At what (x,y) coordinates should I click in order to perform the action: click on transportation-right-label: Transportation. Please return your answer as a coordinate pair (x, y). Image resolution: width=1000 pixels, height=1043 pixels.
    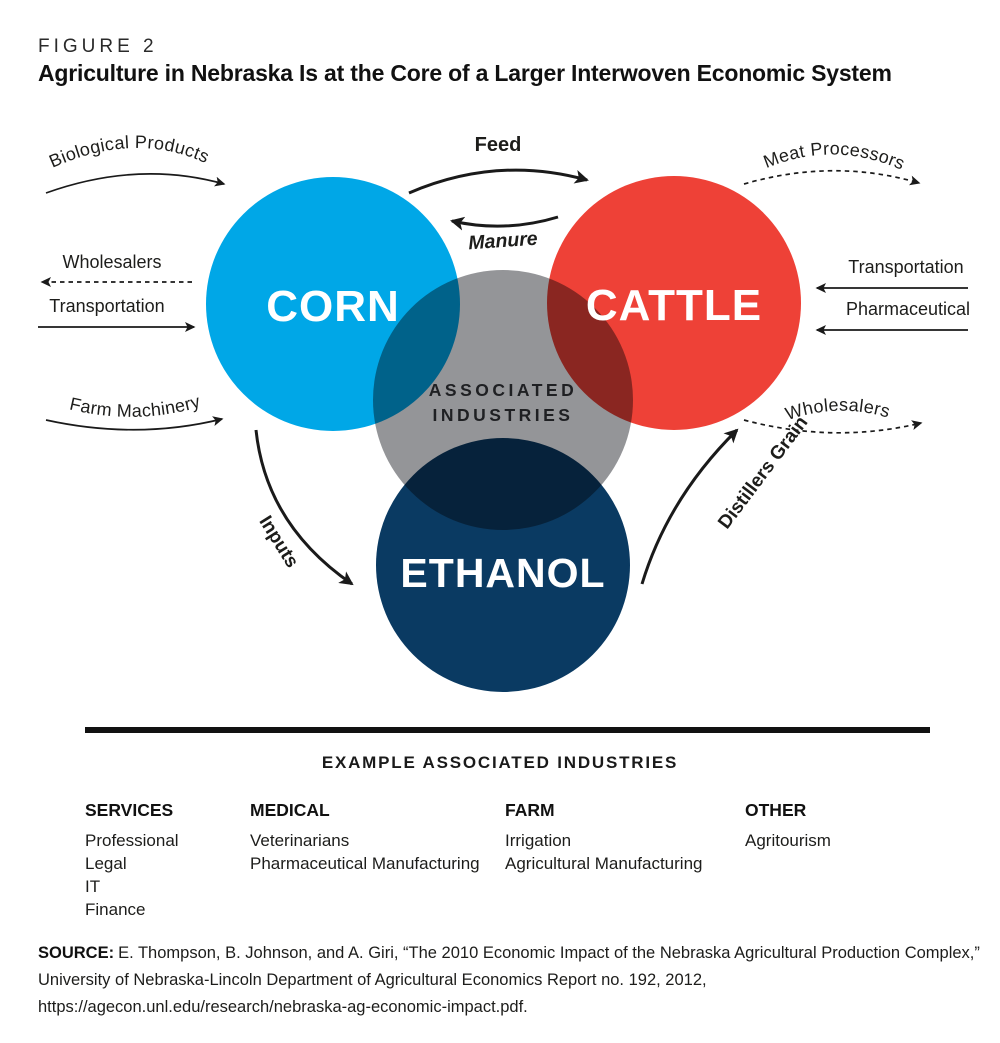
    Looking at the image, I should click on (906, 267).